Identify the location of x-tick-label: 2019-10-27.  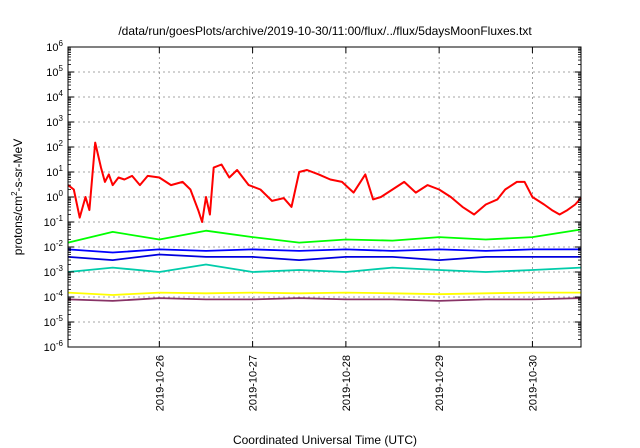
(254, 383).